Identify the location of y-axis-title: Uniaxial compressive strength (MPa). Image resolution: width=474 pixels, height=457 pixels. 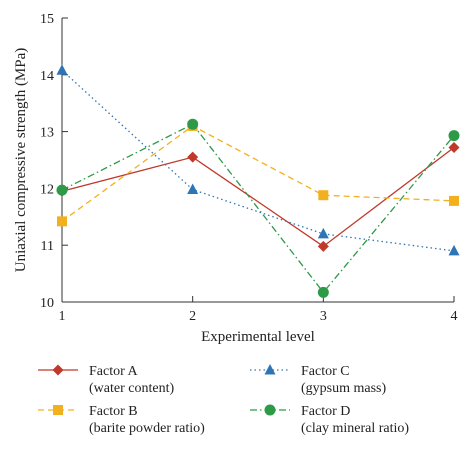
(21, 160).